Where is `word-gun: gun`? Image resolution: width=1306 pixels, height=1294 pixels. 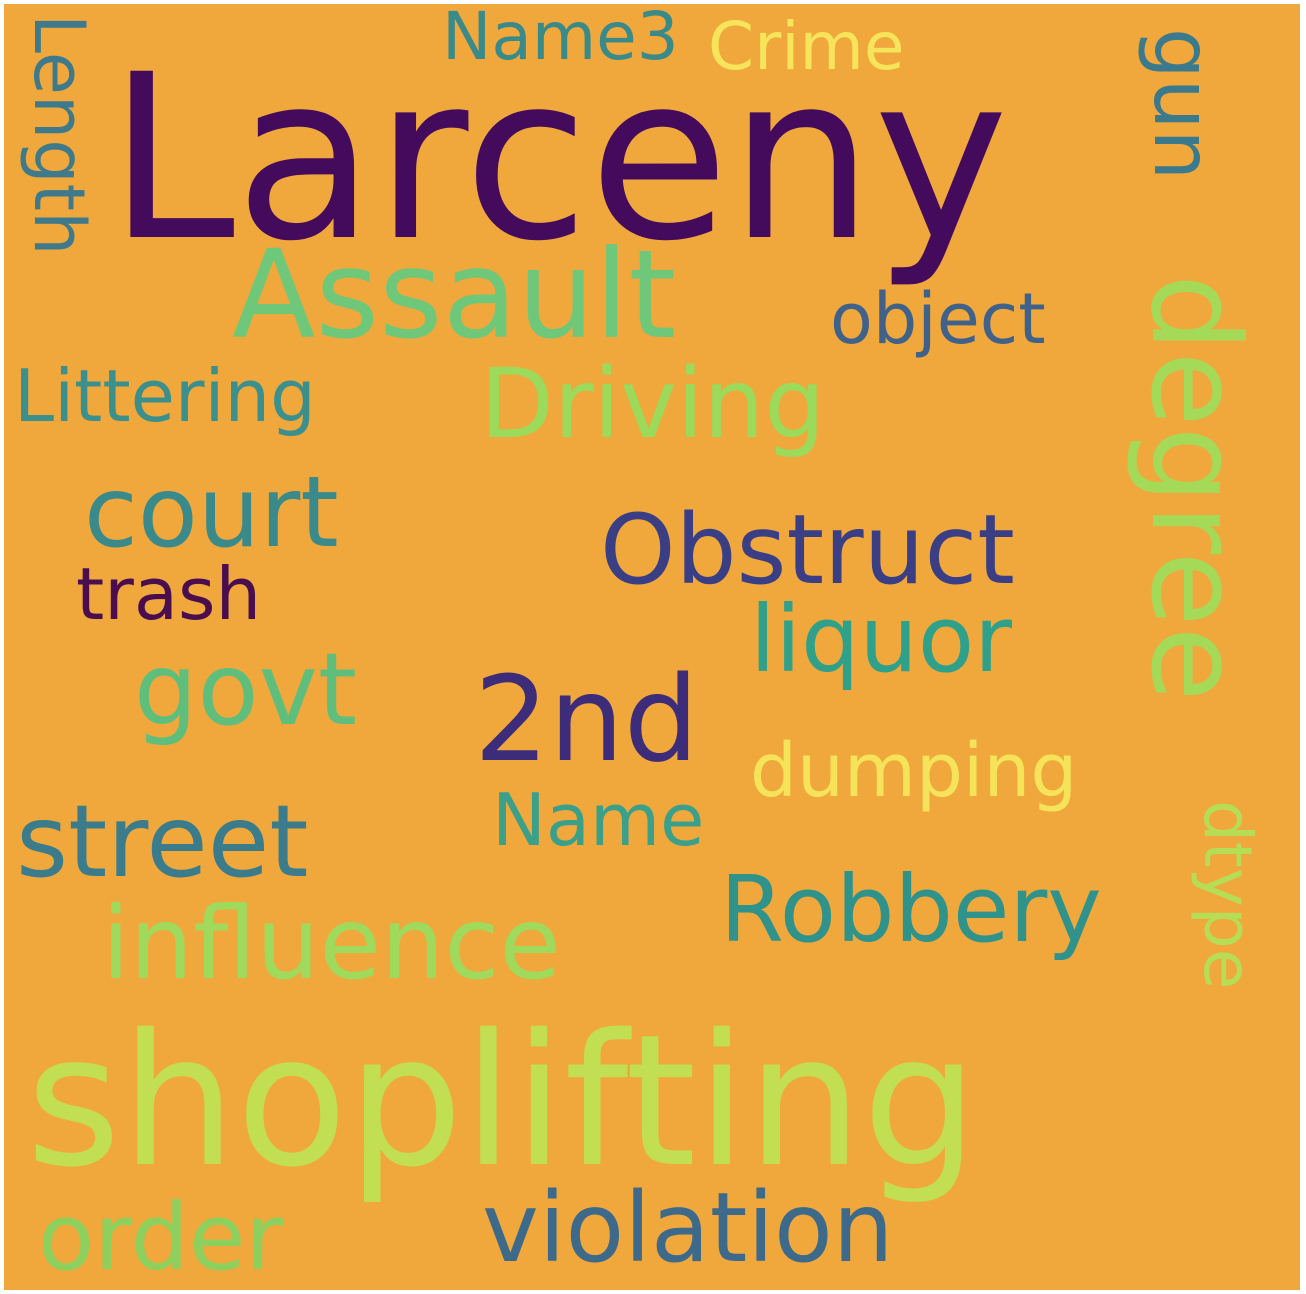 word-gun: gun is located at coordinates (1182, 104).